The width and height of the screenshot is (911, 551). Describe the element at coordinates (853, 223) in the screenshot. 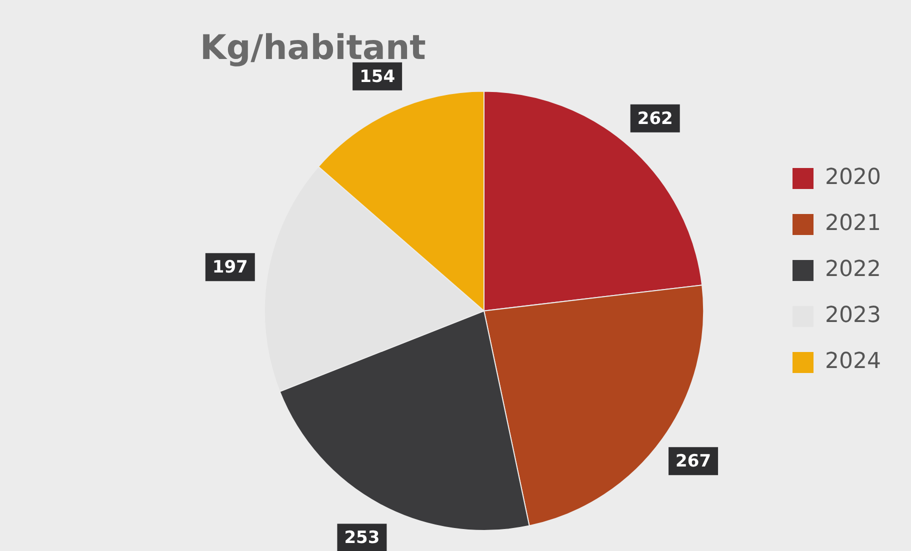

I see `legend-label: 2021` at that location.